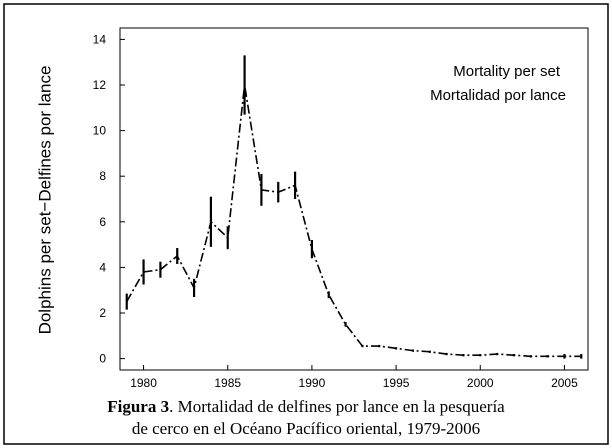 The width and height of the screenshot is (612, 448). I want to click on caption-label: Figura 3, so click(138, 406).